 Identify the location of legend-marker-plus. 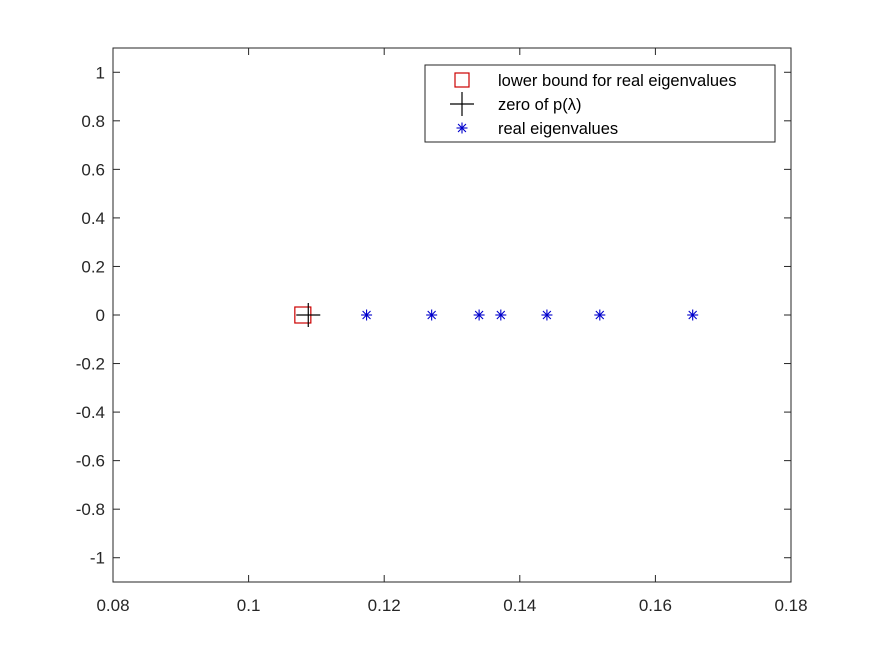
(462, 104).